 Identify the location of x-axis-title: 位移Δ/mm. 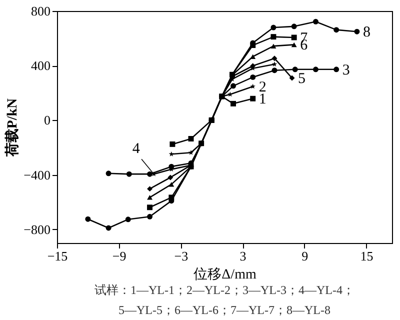
(225, 274).